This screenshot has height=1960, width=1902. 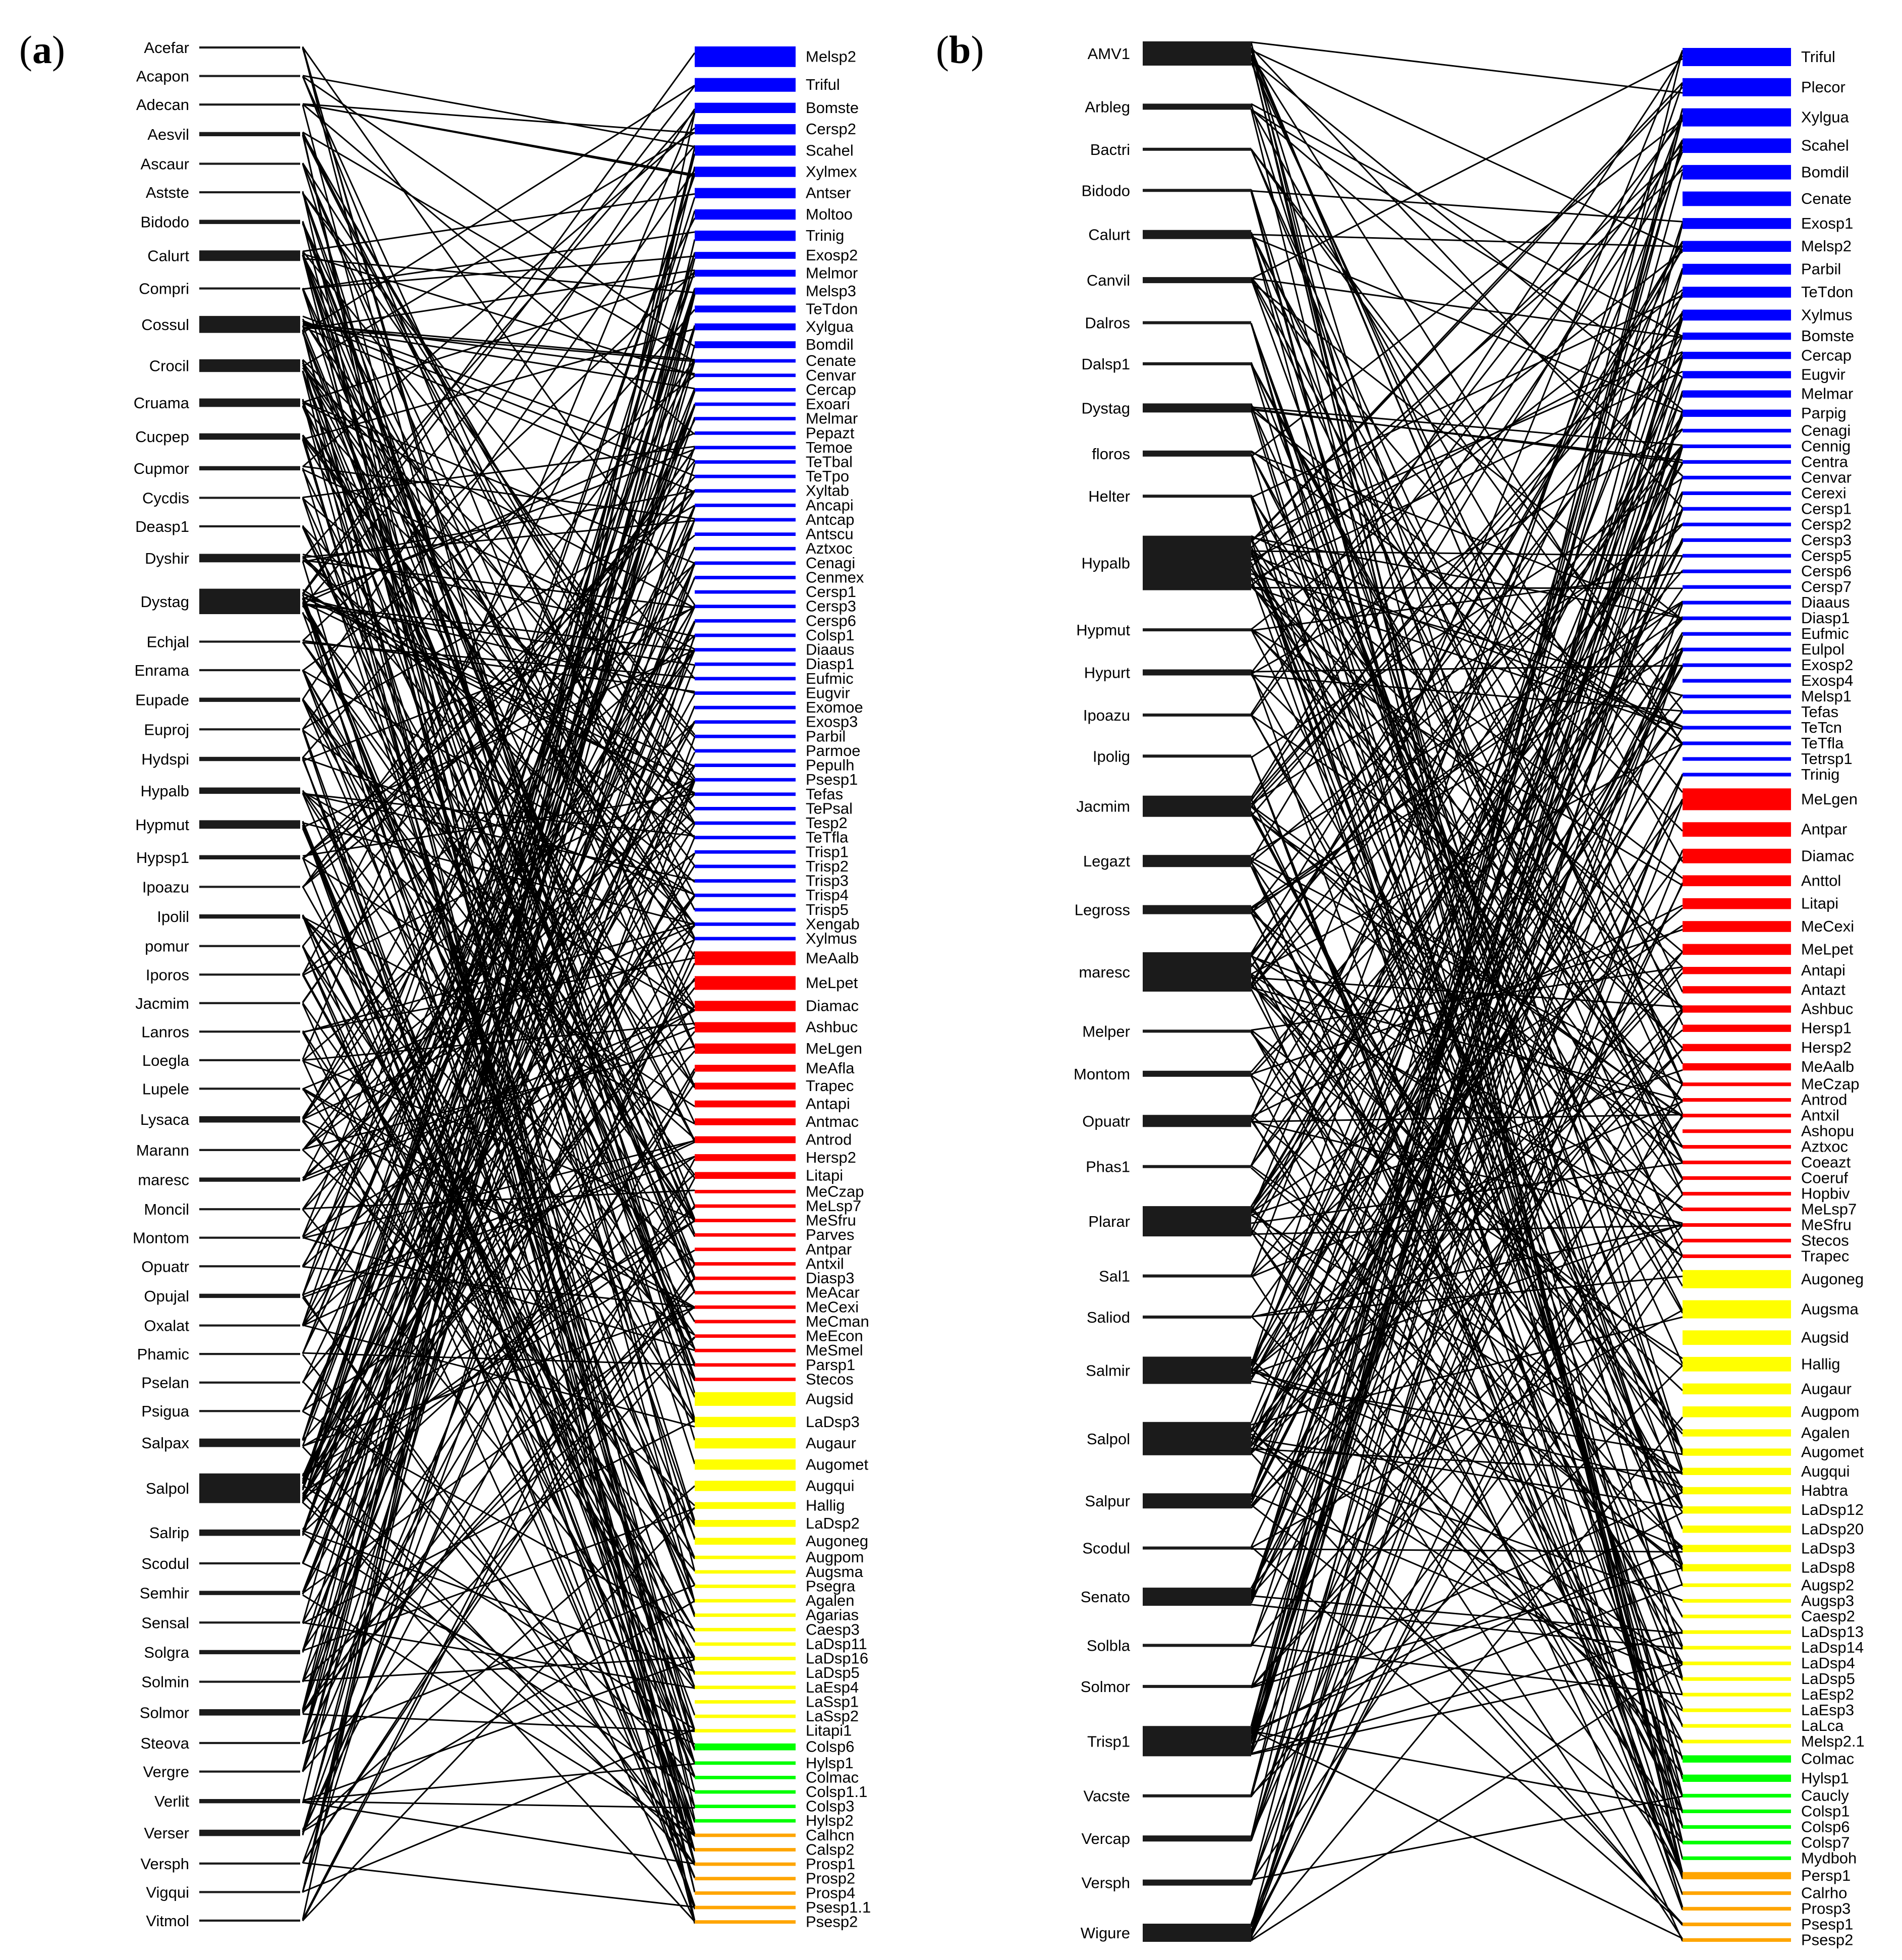 What do you see at coordinates (165, 498) in the screenshot?
I see `plant-node-label: Cycdis` at bounding box center [165, 498].